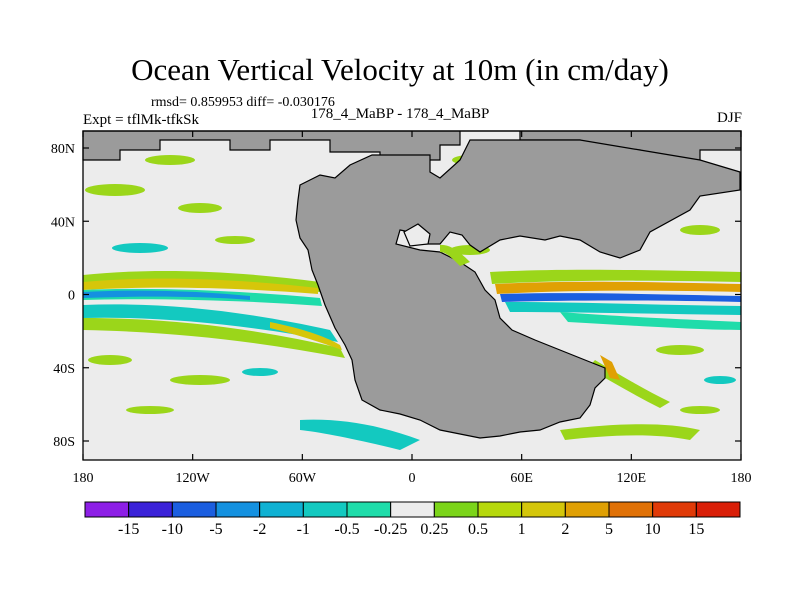  What do you see at coordinates (390, 529) in the screenshot?
I see `colorbar-label: -0.25` at bounding box center [390, 529].